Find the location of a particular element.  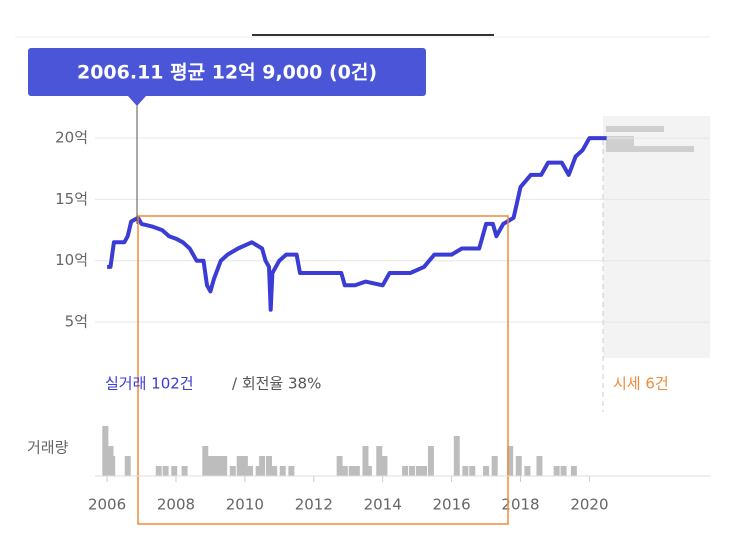

turnover: / 회전율 38% is located at coordinates (276, 384).